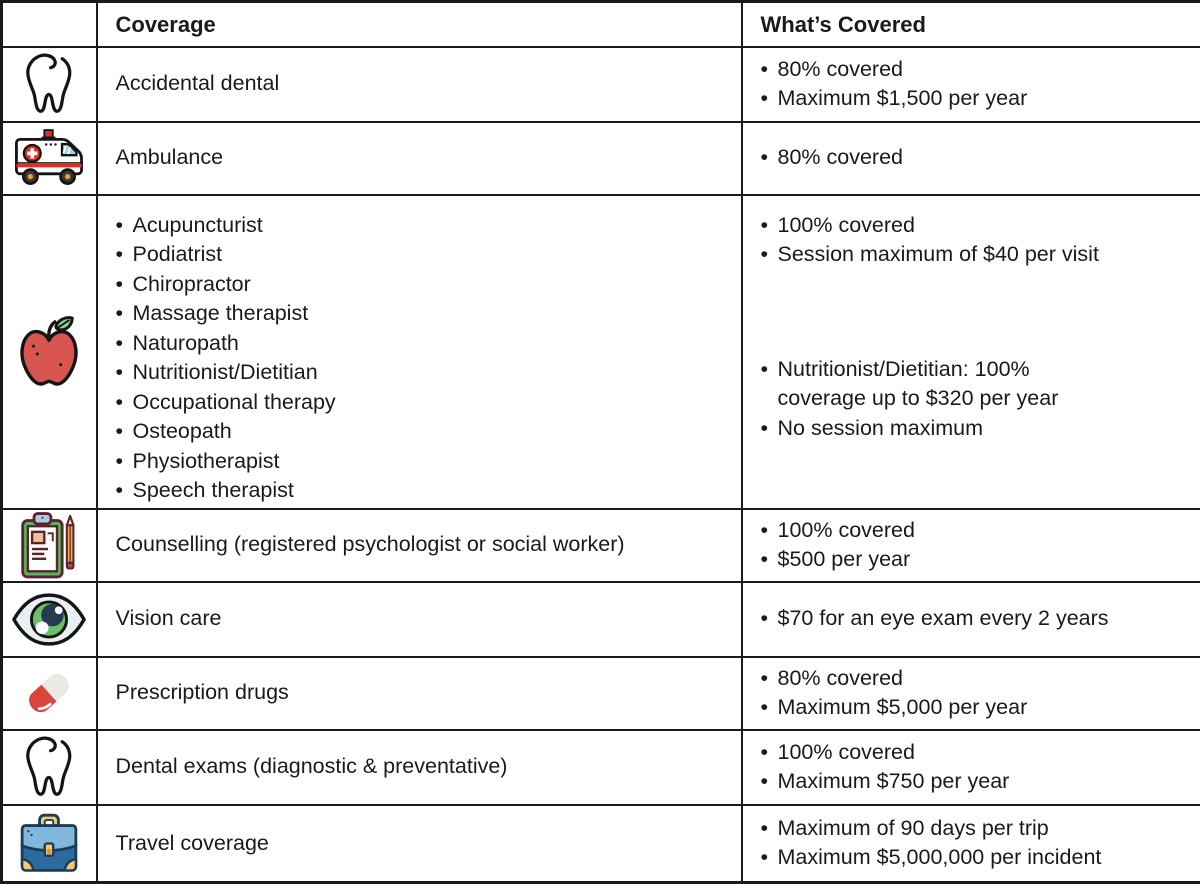 Image resolution: width=1200 pixels, height=884 pixels. What do you see at coordinates (49, 24) in the screenshot?
I see `header-icon-cell` at bounding box center [49, 24].